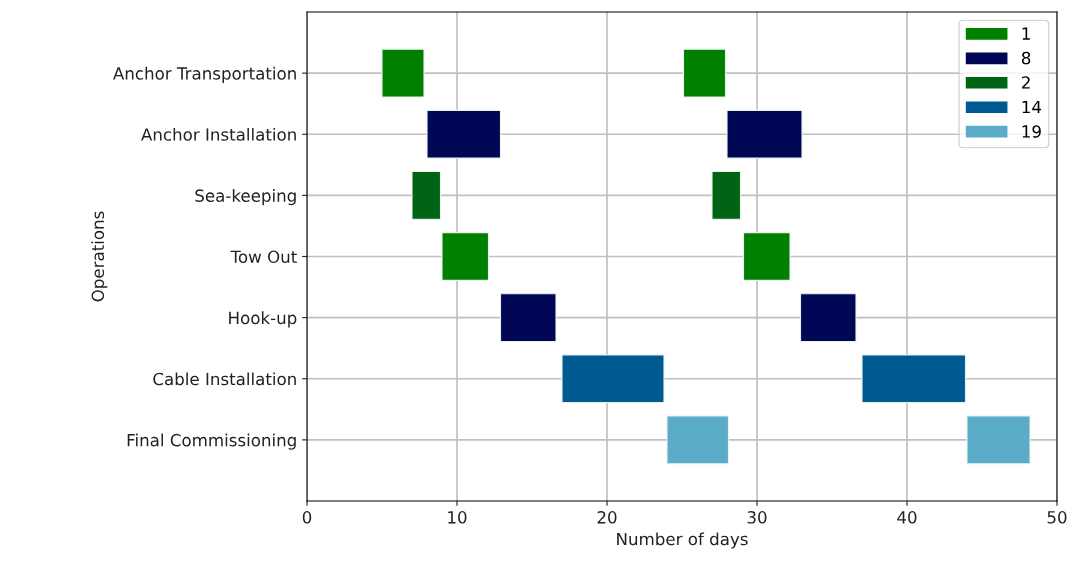  Describe the element at coordinates (757, 517) in the screenshot. I see `x-tick-label: 30` at that location.